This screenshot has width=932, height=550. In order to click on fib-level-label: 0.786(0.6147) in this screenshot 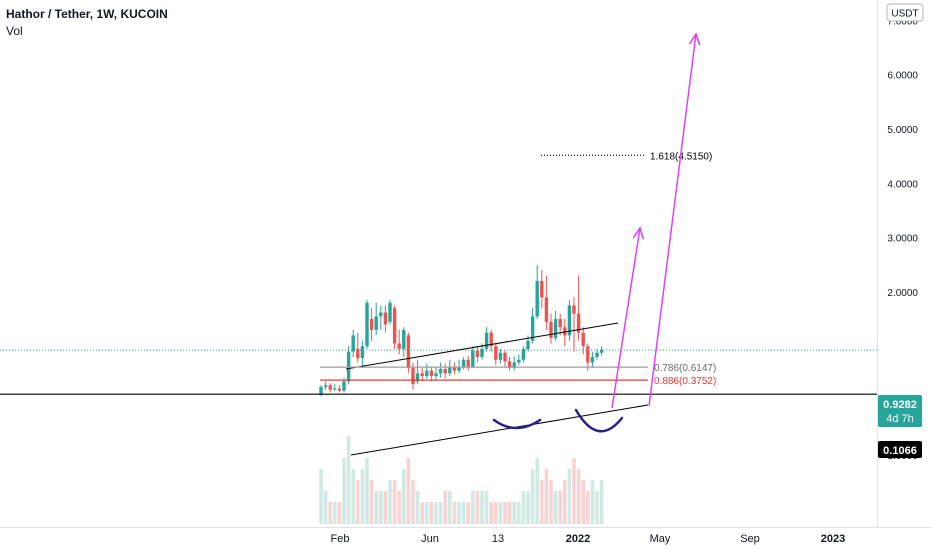, I will do `click(685, 368)`.